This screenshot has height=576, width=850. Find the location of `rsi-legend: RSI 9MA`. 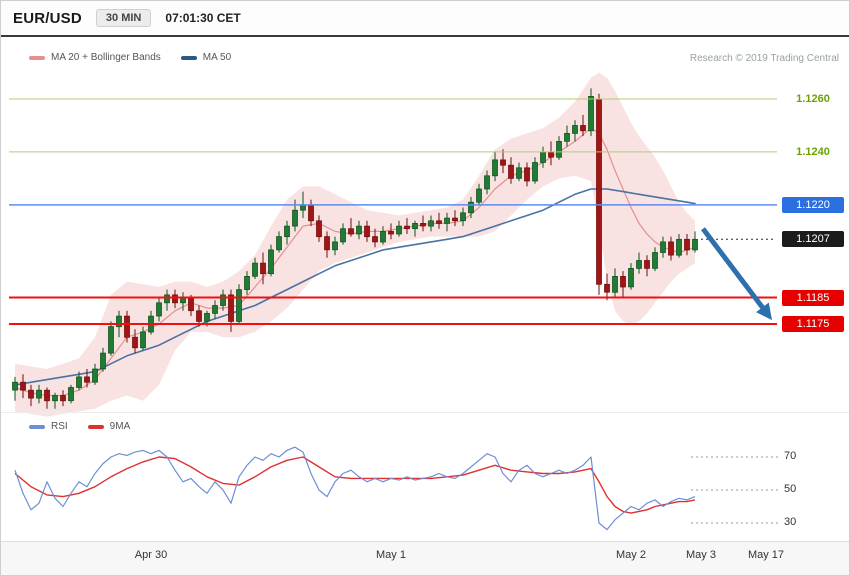

rsi-legend: RSI 9MA is located at coordinates (89, 426).